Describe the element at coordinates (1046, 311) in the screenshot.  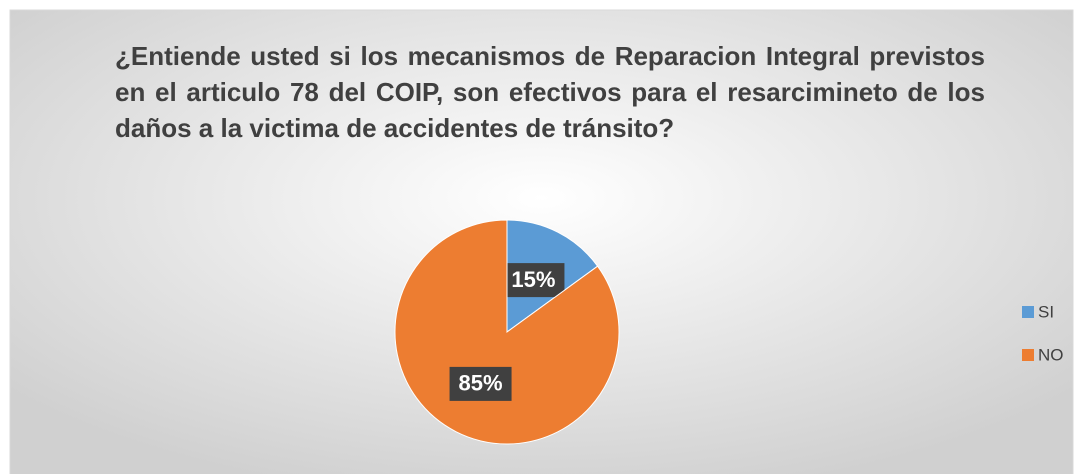
I see `legend-label: SI` at that location.